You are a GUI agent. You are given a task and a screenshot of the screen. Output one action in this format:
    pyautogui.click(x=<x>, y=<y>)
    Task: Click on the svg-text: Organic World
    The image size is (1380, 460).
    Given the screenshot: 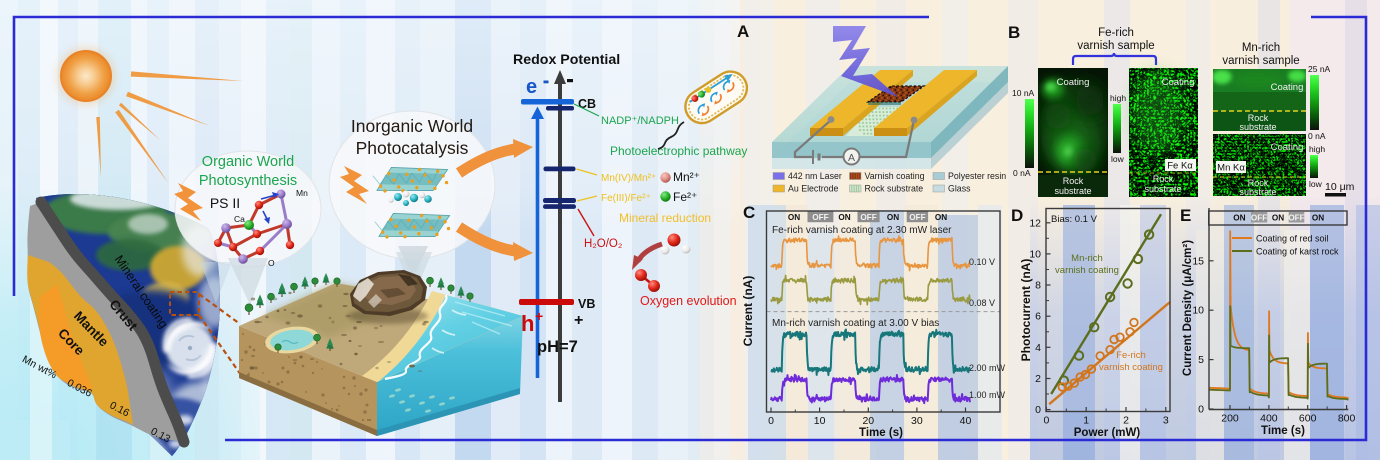 What is the action you would take?
    pyautogui.click(x=248, y=162)
    